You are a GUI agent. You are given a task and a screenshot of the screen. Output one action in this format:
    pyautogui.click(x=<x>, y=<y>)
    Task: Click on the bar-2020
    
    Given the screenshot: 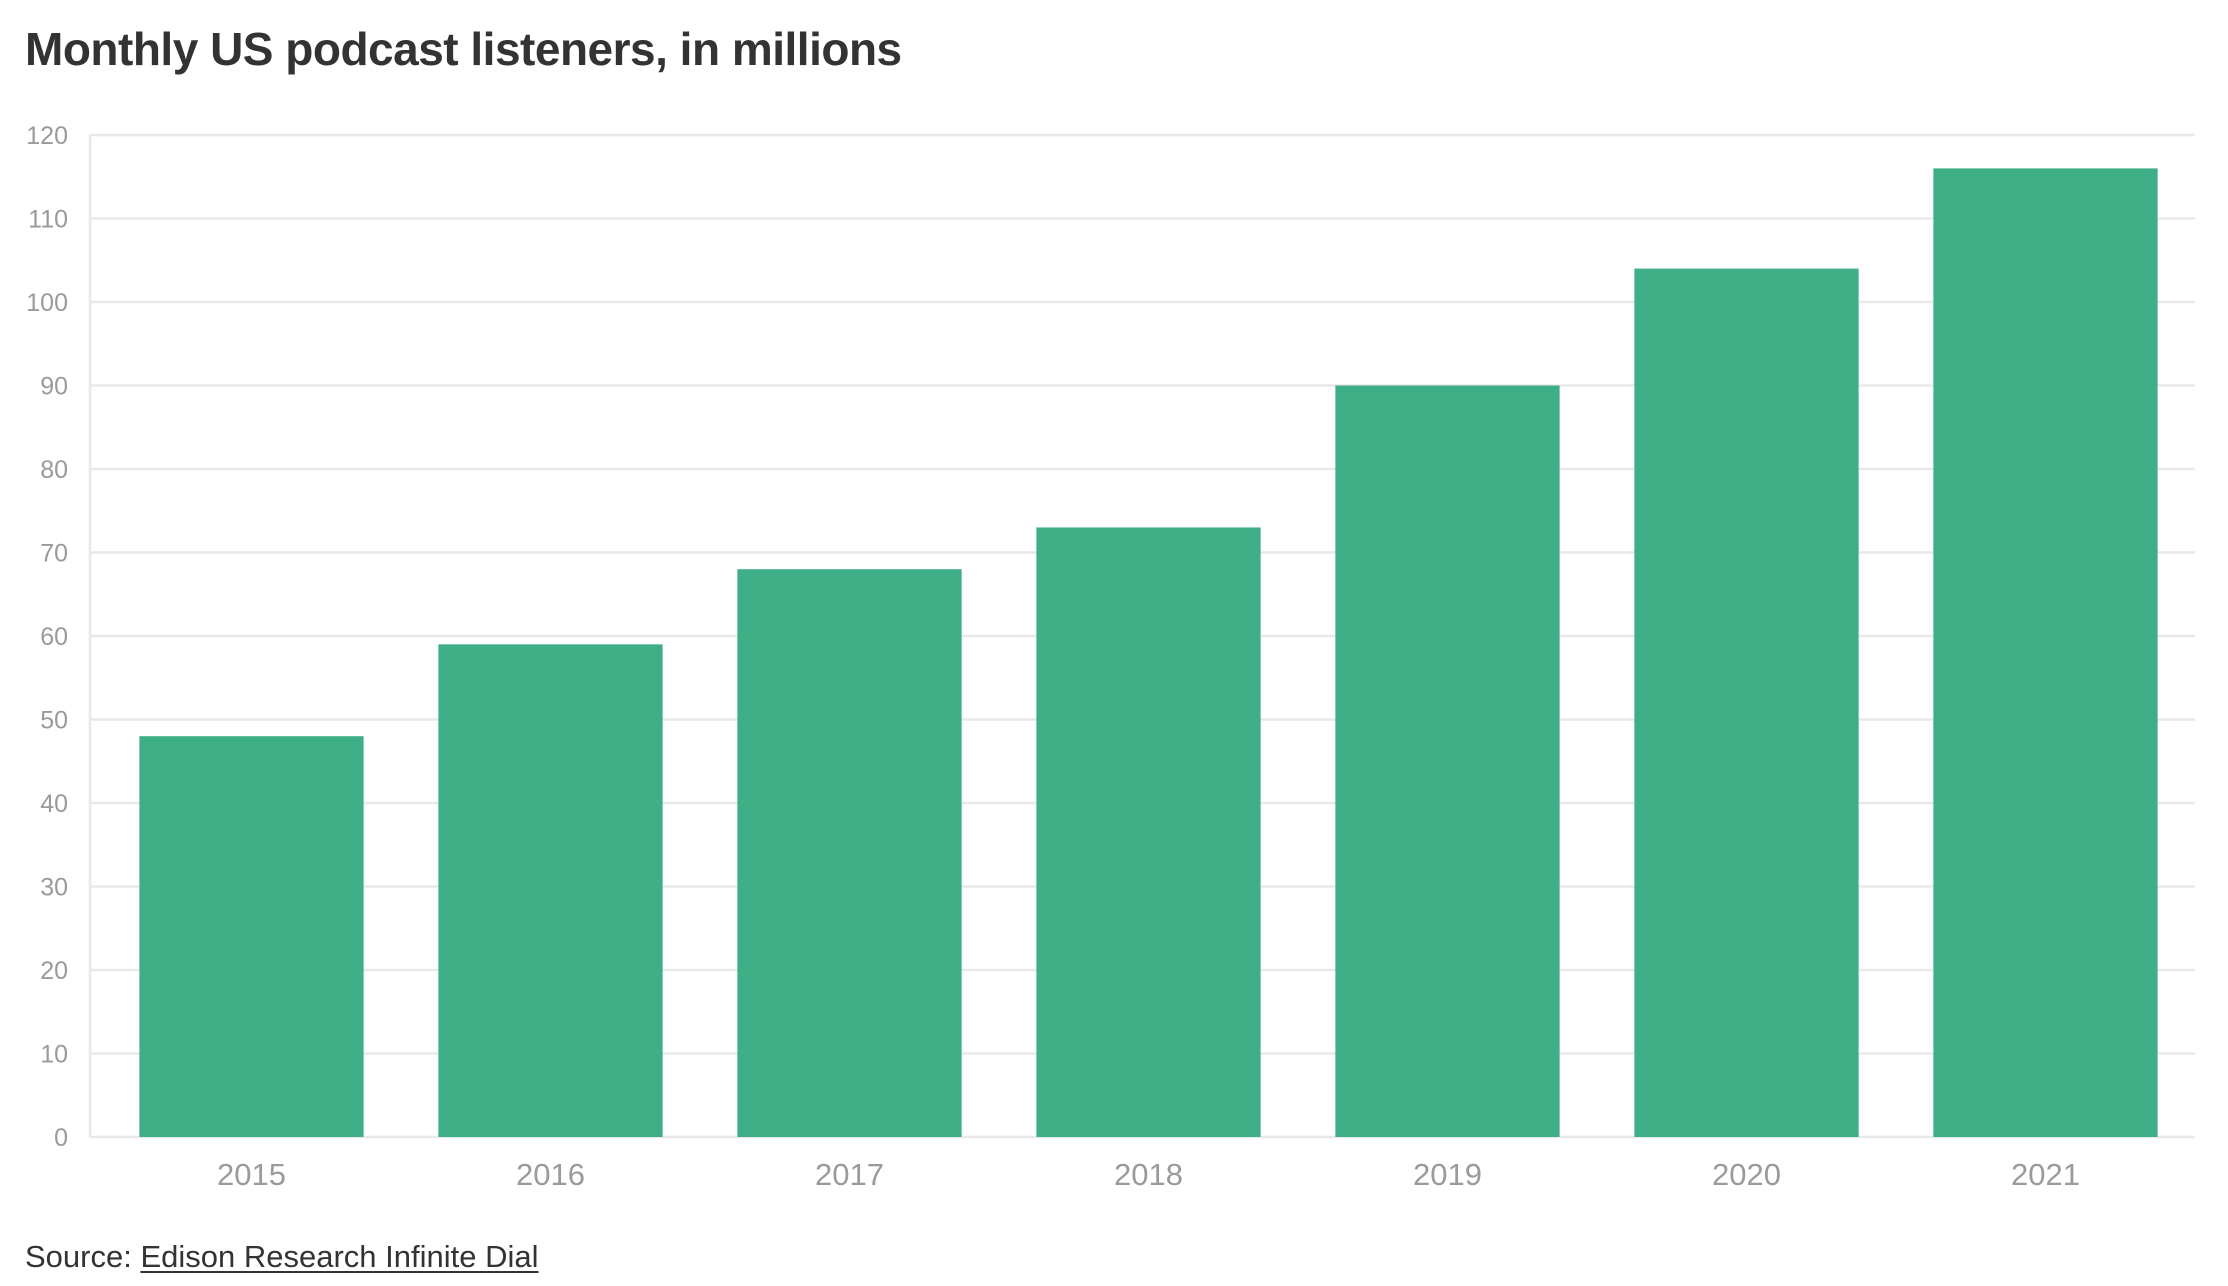 What is the action you would take?
    pyautogui.click(x=1746, y=703)
    